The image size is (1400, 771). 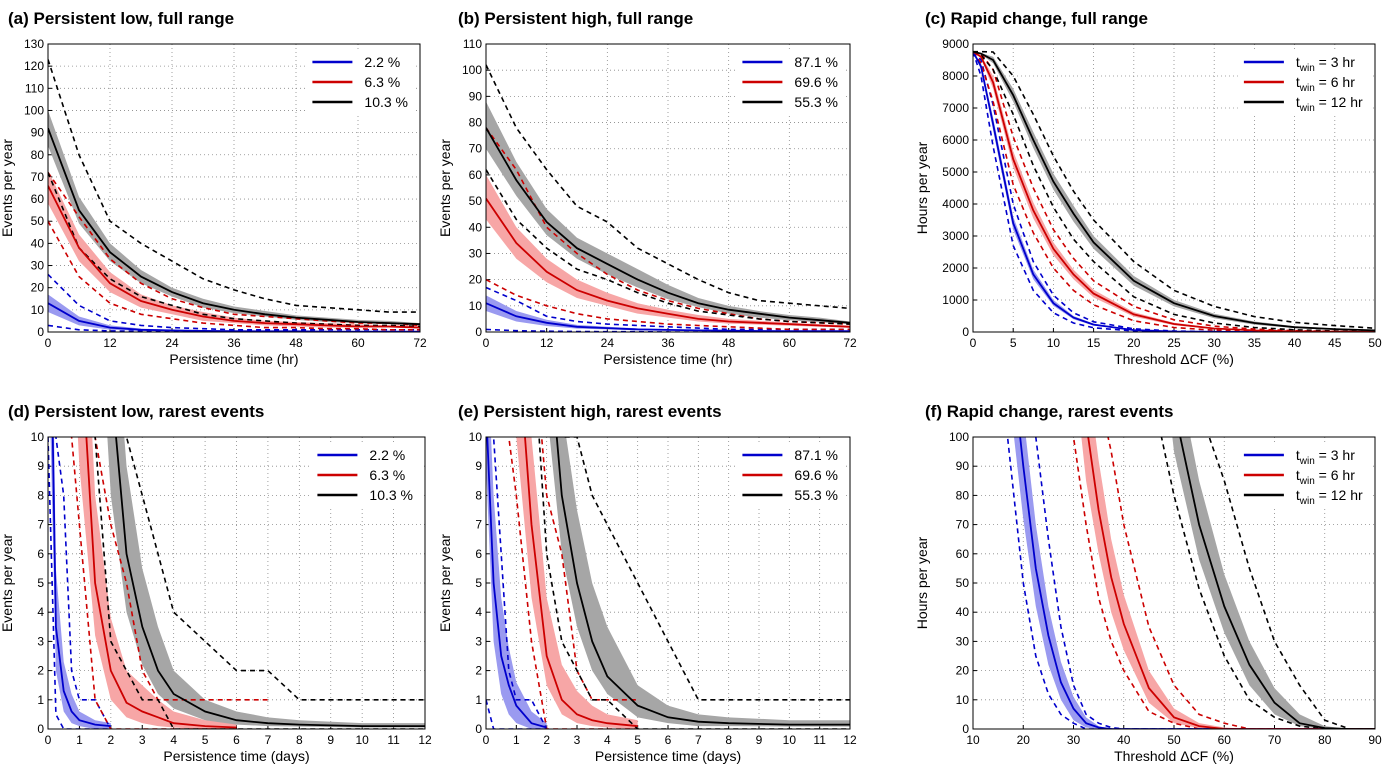 I want to click on panel-title: (d) Persistent low, rarest events, so click(x=136, y=411).